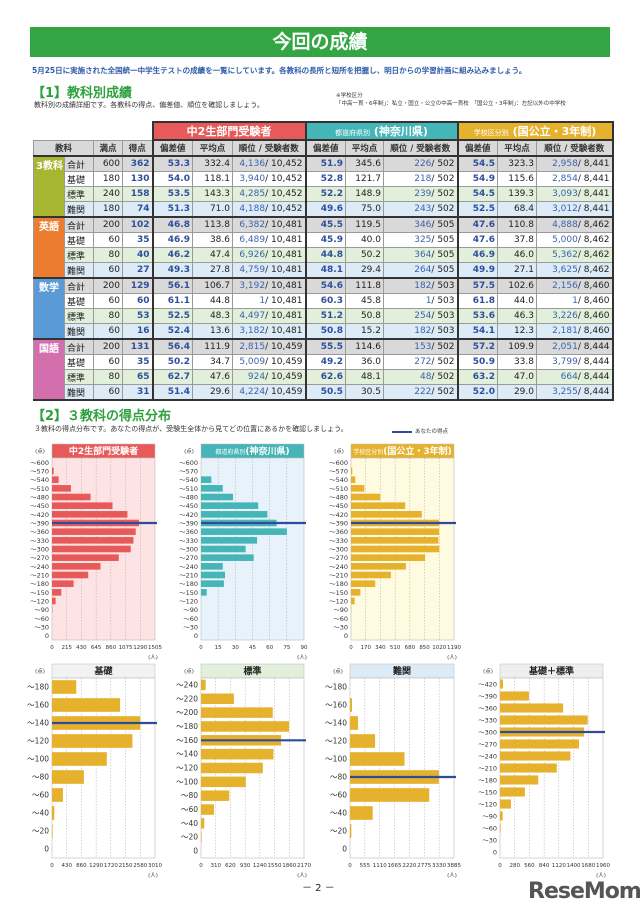 The width and height of the screenshot is (640, 905). I want to click on deviation-value: 51.4, so click(172, 392).